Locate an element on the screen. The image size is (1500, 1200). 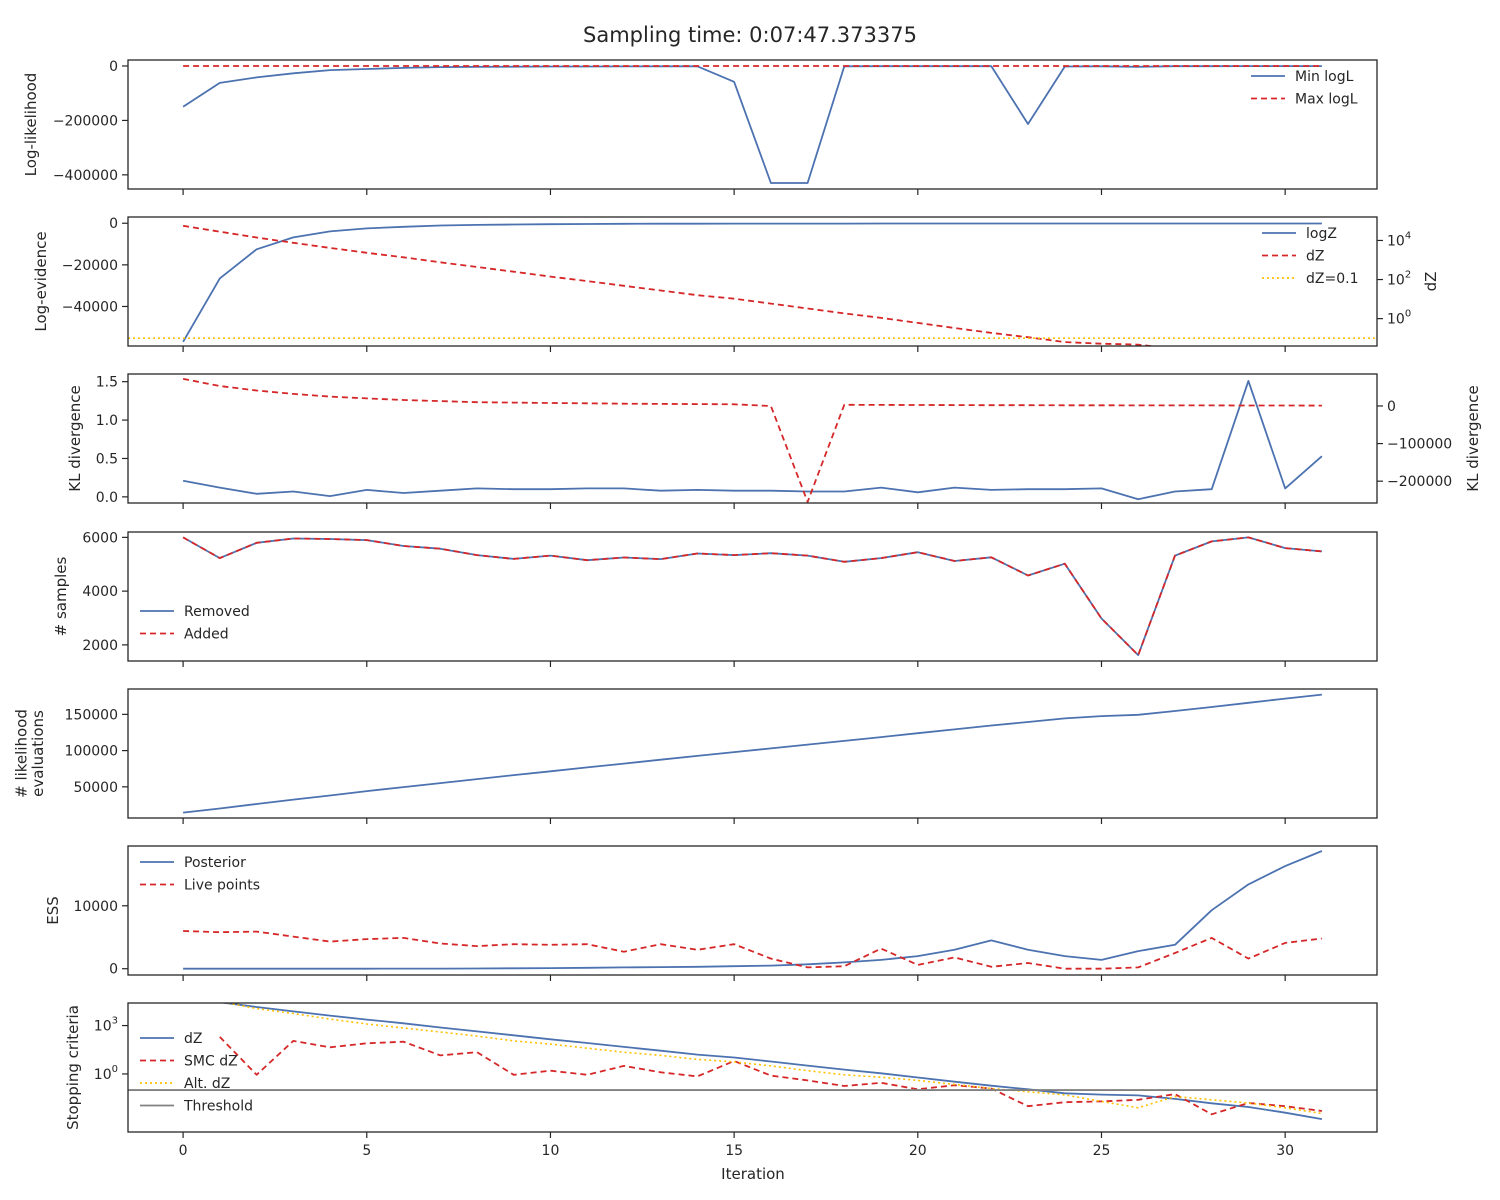
y-tick-label: 0.5 is located at coordinates (107, 459).